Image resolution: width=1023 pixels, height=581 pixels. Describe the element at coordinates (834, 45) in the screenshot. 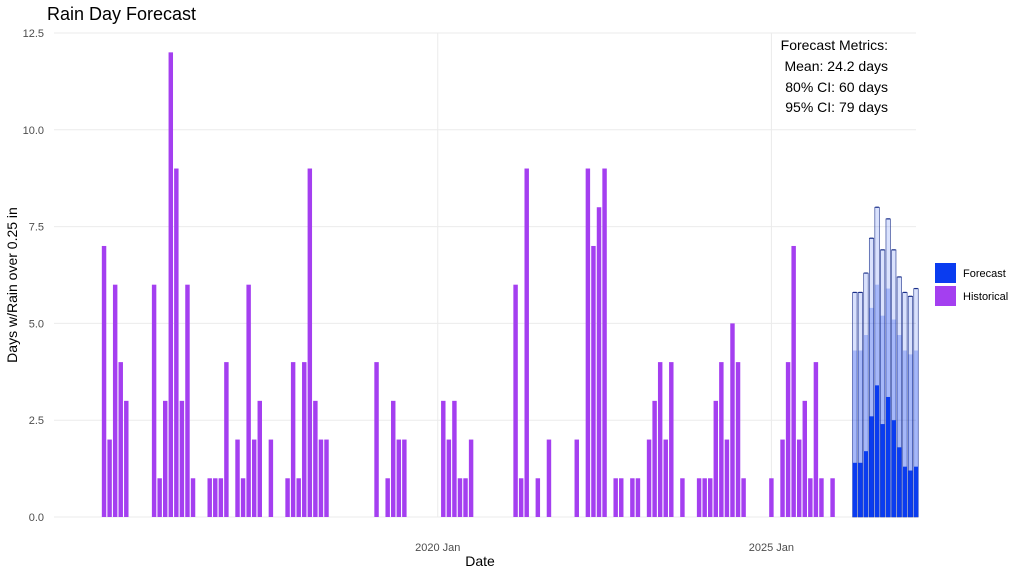

I see `annotation-line-1: Forecast Metrics:` at that location.